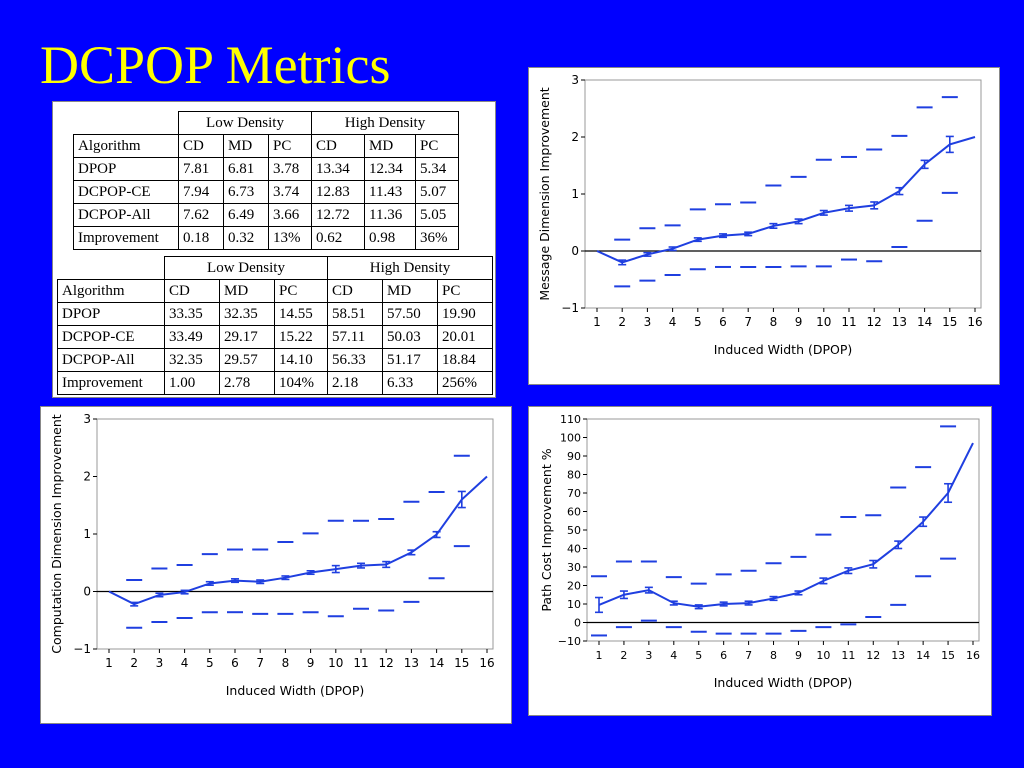  Describe the element at coordinates (290, 238) in the screenshot. I see `table-cell: 13%` at that location.